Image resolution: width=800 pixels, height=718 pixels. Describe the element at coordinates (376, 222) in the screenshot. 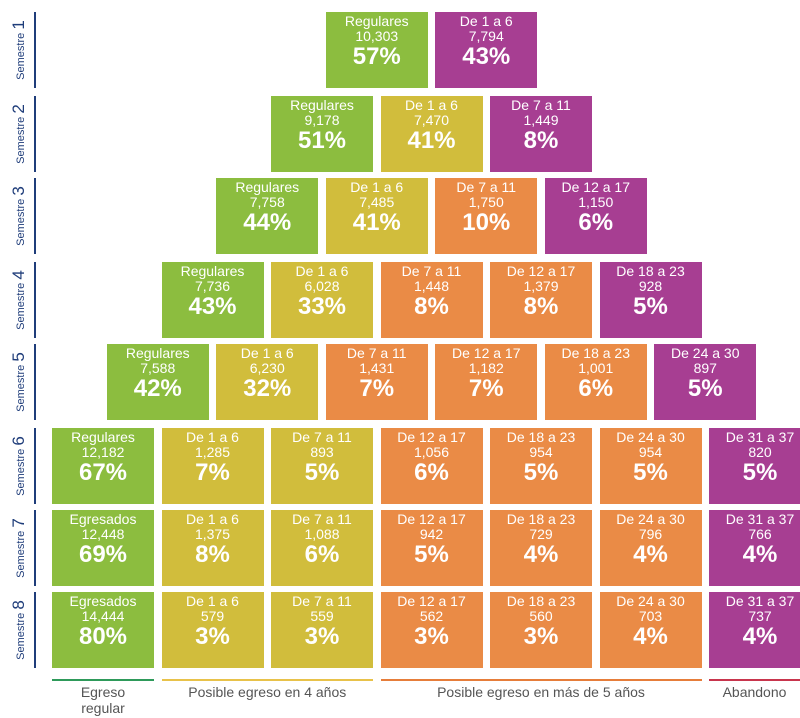

I see `cell-percentage: 41%` at that location.